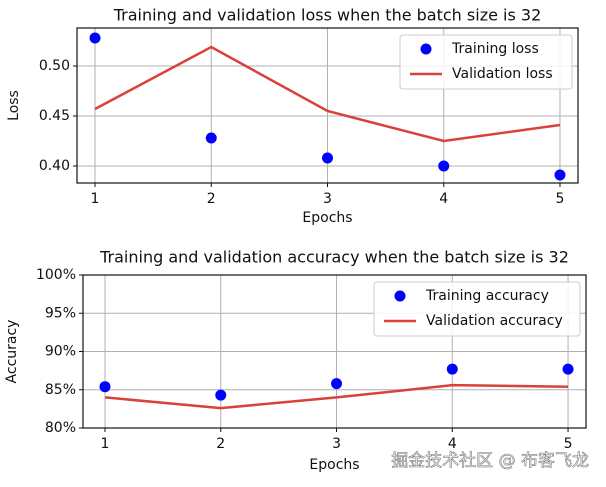 The height and width of the screenshot is (487, 606). What do you see at coordinates (60, 390) in the screenshot?
I see `y-tick-label: 85%` at bounding box center [60, 390].